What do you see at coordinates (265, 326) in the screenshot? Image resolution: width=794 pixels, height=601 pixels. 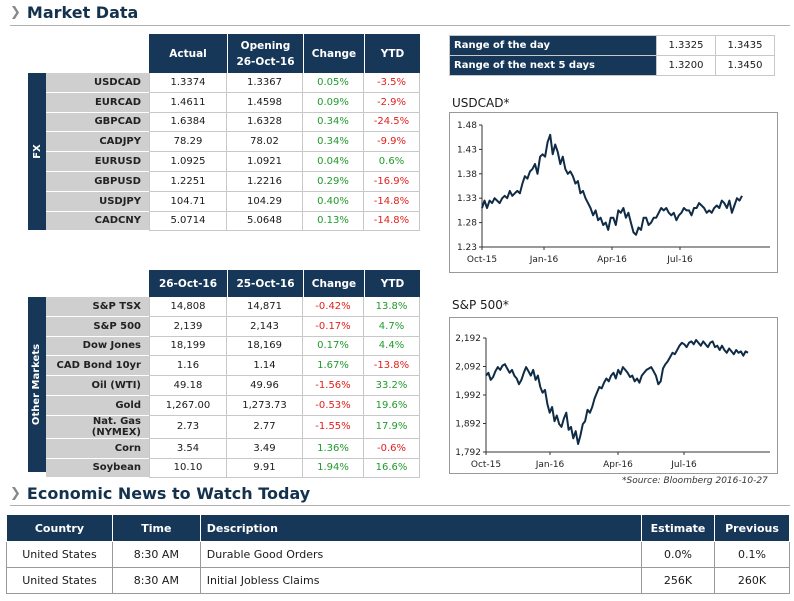 I see `value-cell: 2,143` at bounding box center [265, 326].